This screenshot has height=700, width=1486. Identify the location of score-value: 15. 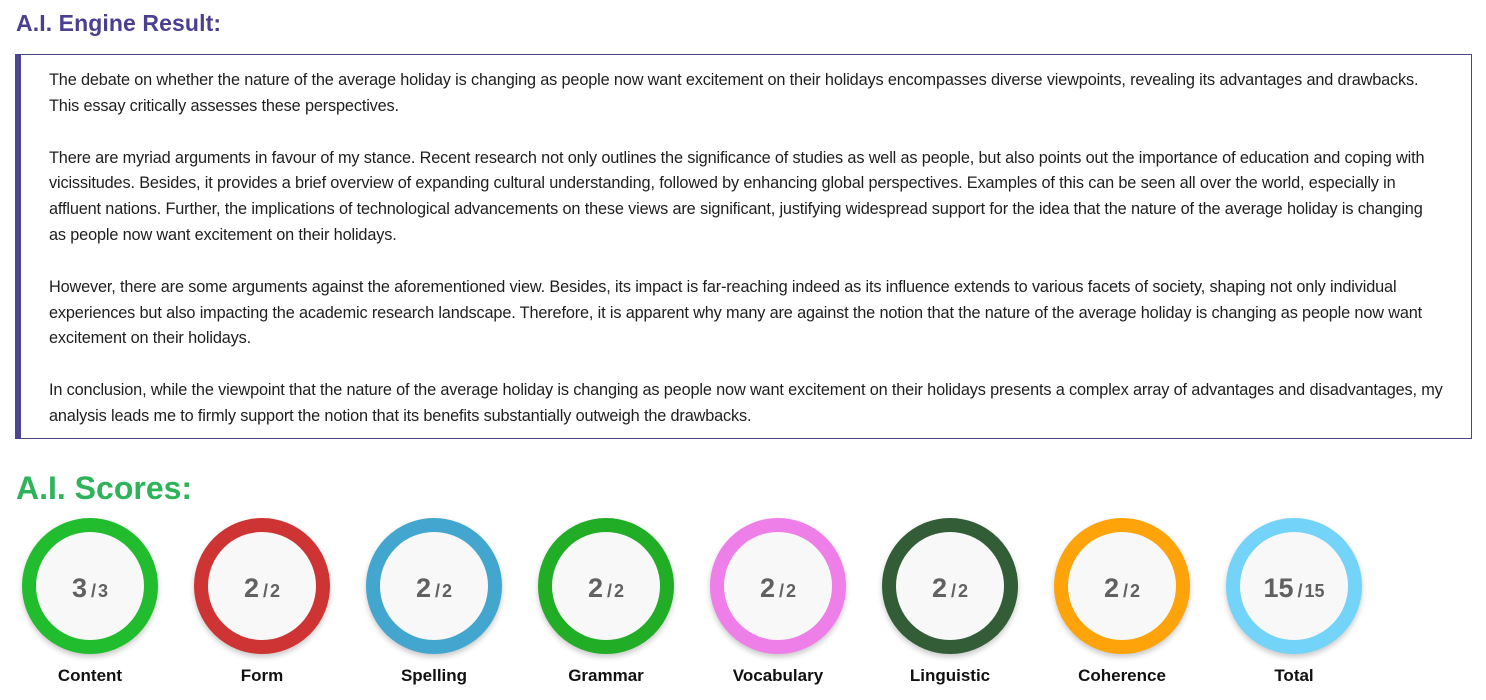
(1278, 587).